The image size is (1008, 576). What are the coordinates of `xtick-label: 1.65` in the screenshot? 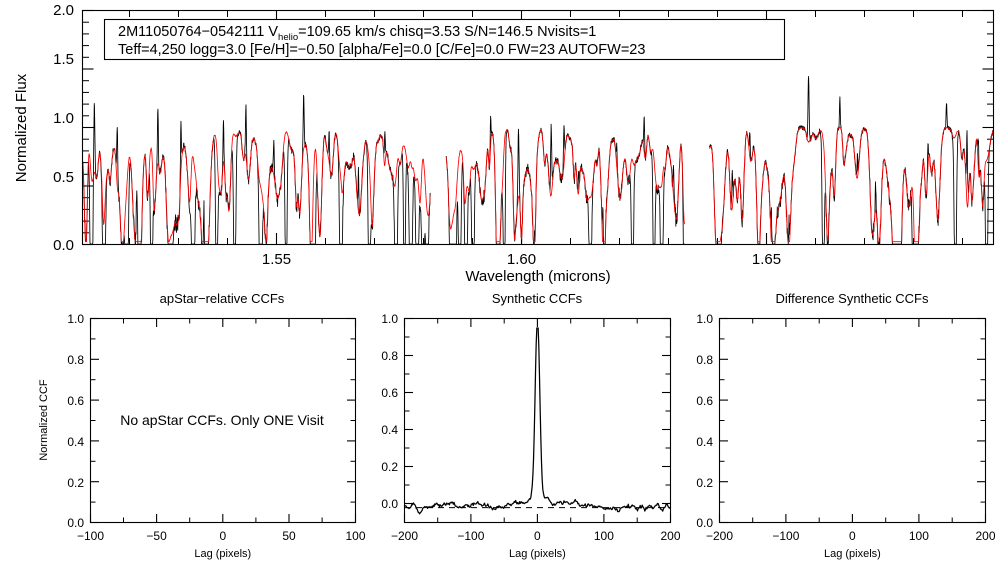 It's located at (766, 259).